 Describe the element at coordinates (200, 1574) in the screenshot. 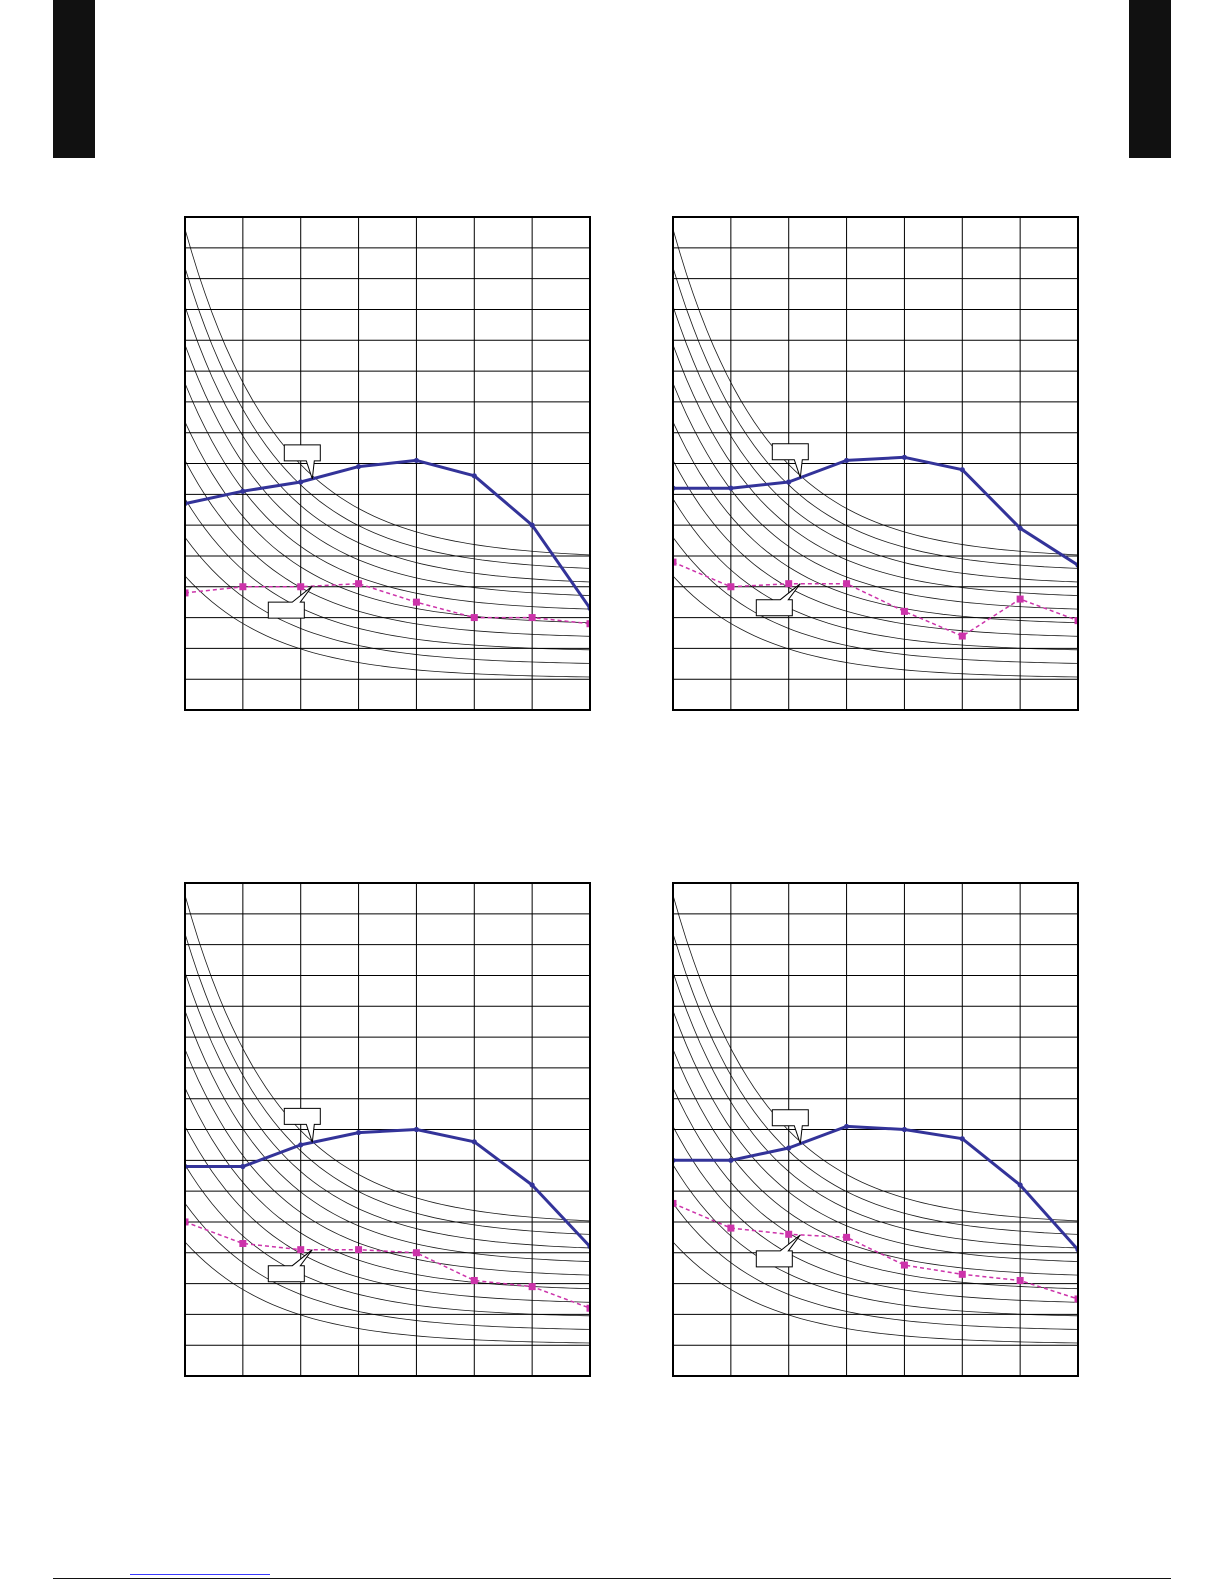

I see `footer-link-underline` at that location.